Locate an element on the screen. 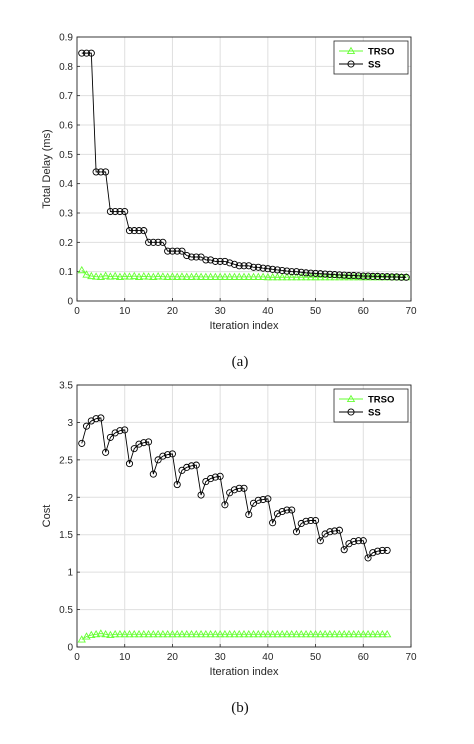 The height and width of the screenshot is (744, 474). y-tick-label: 0 is located at coordinates (70, 302).